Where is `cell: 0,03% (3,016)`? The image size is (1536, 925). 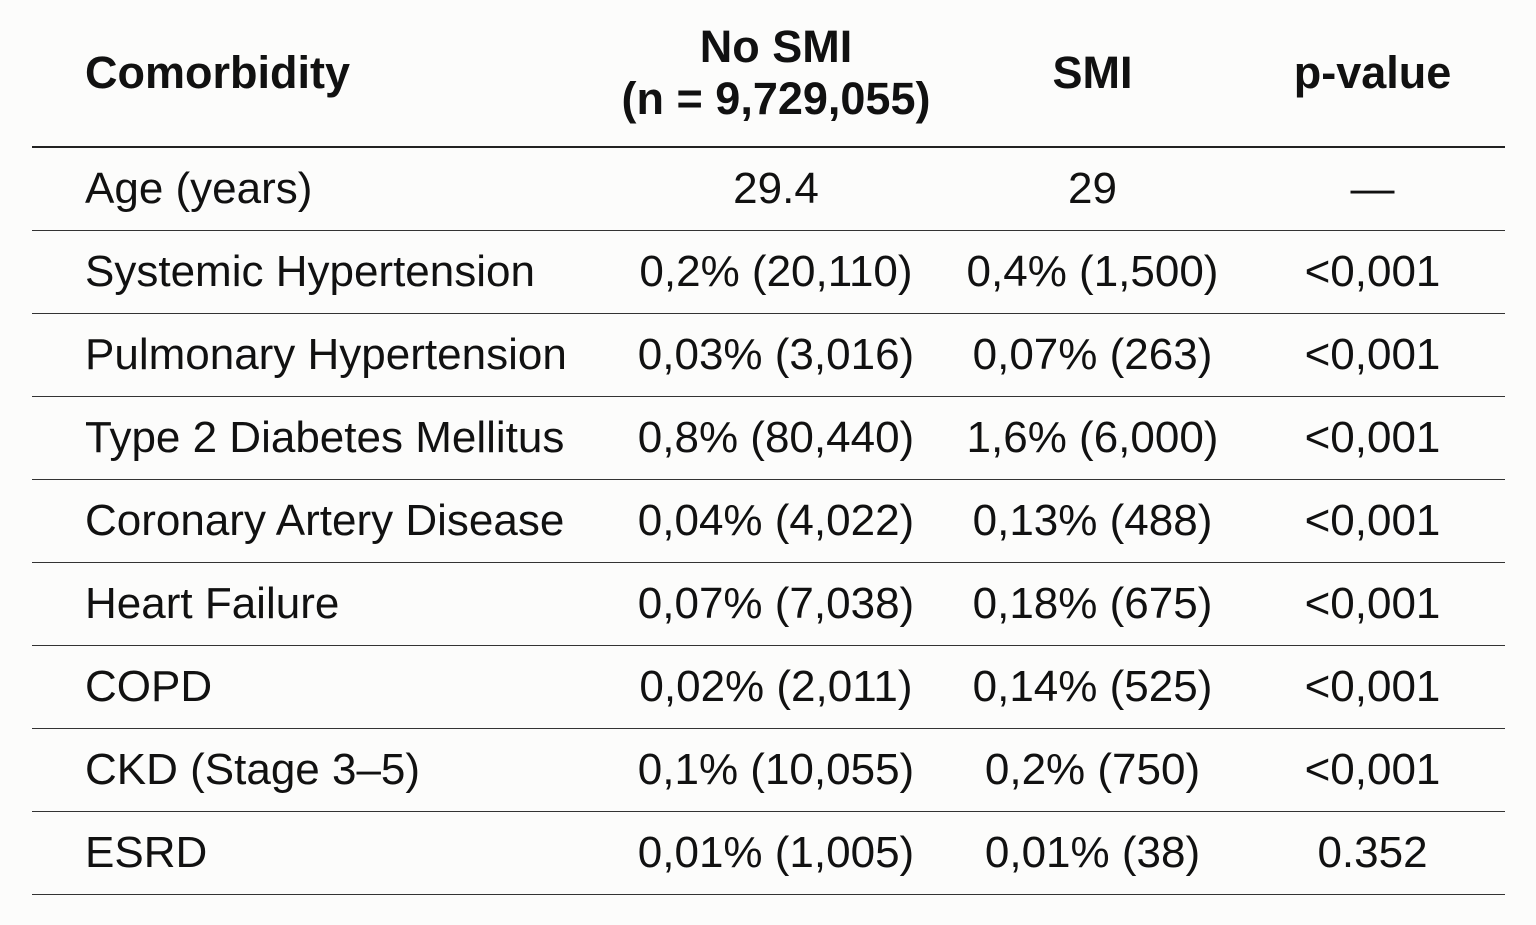 cell: 0,03% (3,016) is located at coordinates (776, 355).